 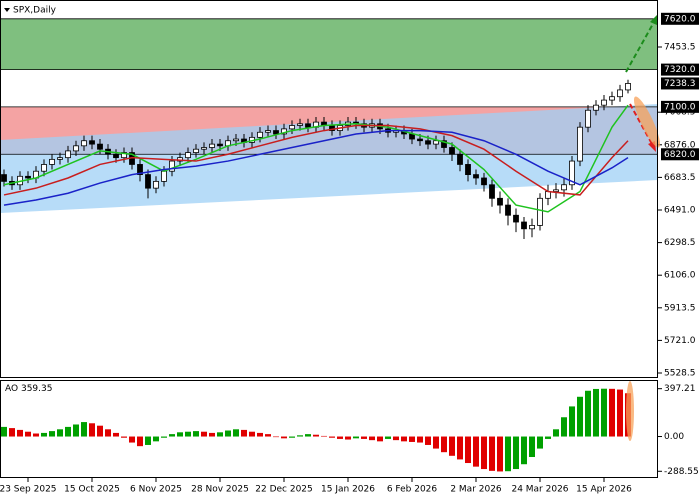 What do you see at coordinates (348, 490) in the screenshot?
I see `x-tick-label: 15 Jan 2026` at bounding box center [348, 490].